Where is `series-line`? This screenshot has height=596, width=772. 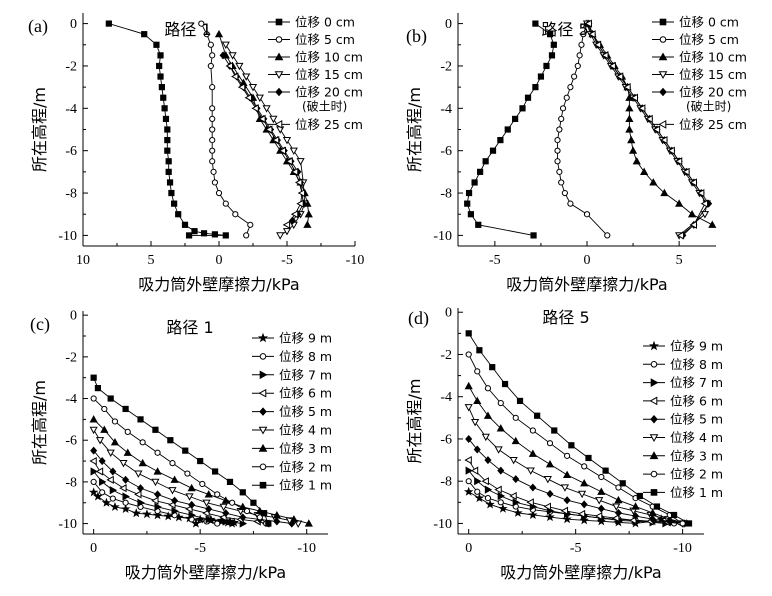
series-line is located at coordinates (180, 461).